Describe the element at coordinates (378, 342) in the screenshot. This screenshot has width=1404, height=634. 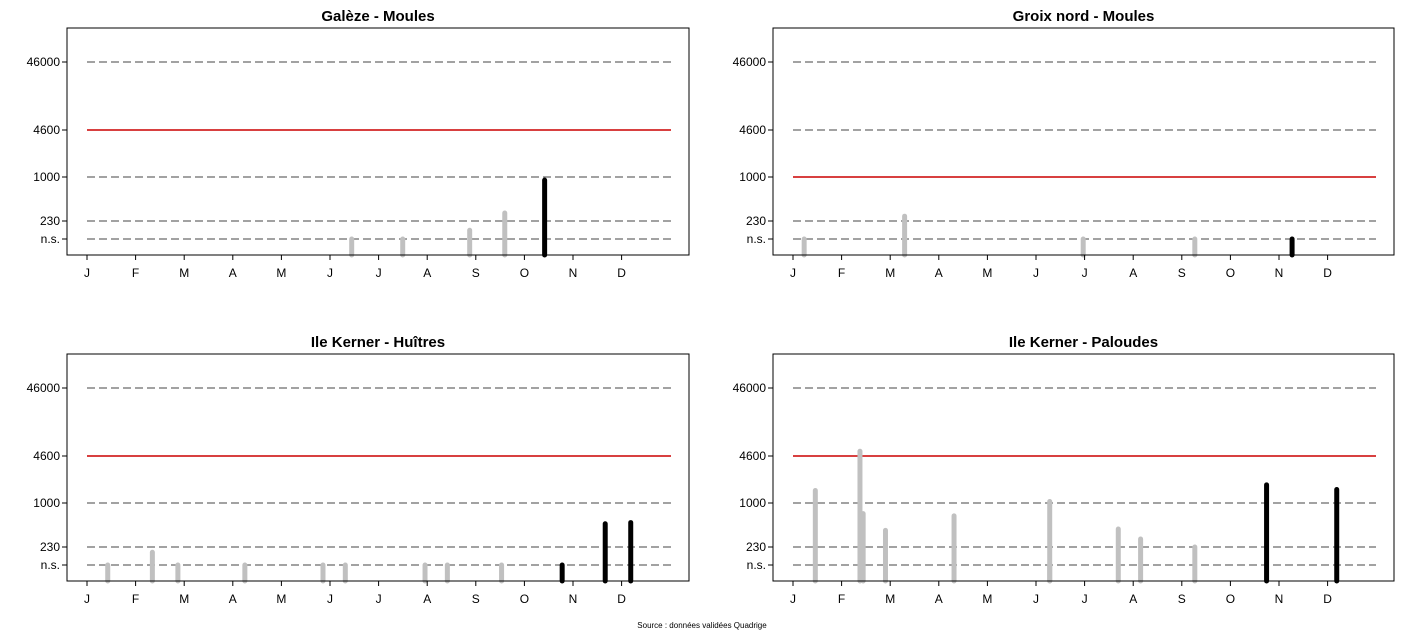
I see `chart-title: Ile Kerner - Huîtres` at that location.